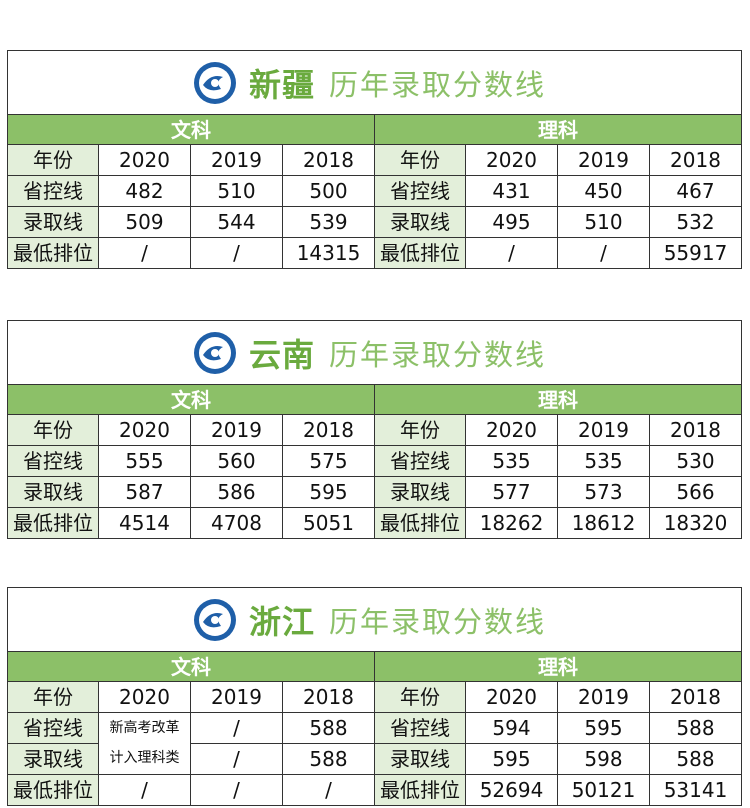 This screenshot has width=750, height=808. What do you see at coordinates (144, 191) in the screenshot?
I see `cell: 482` at bounding box center [144, 191].